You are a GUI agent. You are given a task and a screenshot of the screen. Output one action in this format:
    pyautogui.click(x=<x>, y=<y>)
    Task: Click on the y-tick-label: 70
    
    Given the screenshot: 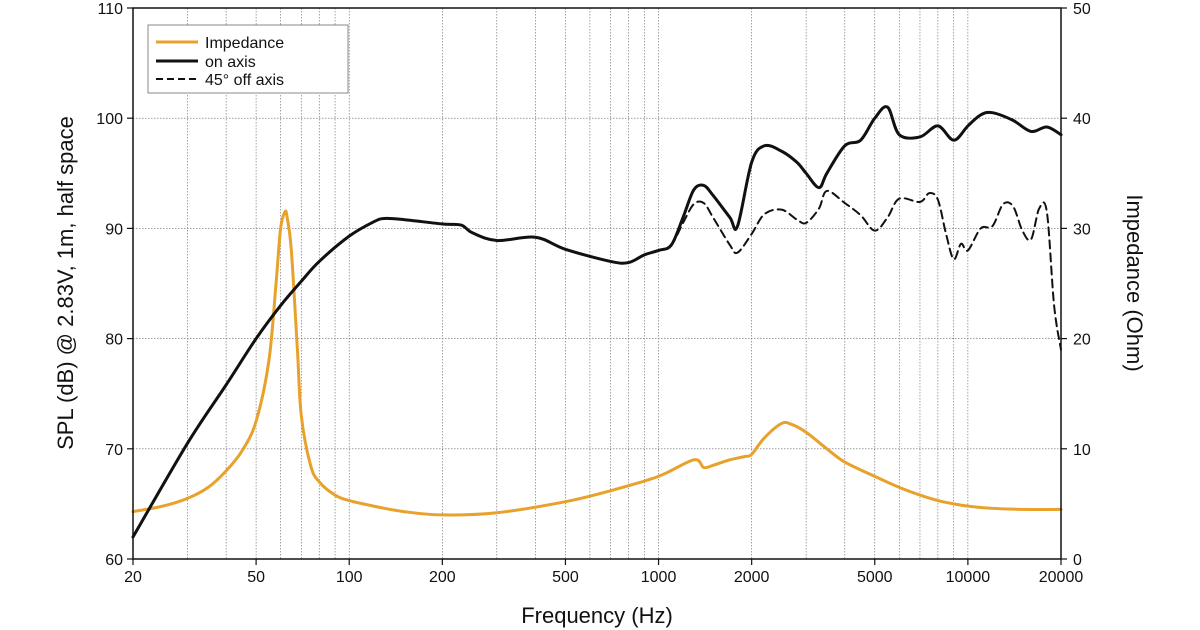 What is the action you would take?
    pyautogui.click(x=114, y=450)
    